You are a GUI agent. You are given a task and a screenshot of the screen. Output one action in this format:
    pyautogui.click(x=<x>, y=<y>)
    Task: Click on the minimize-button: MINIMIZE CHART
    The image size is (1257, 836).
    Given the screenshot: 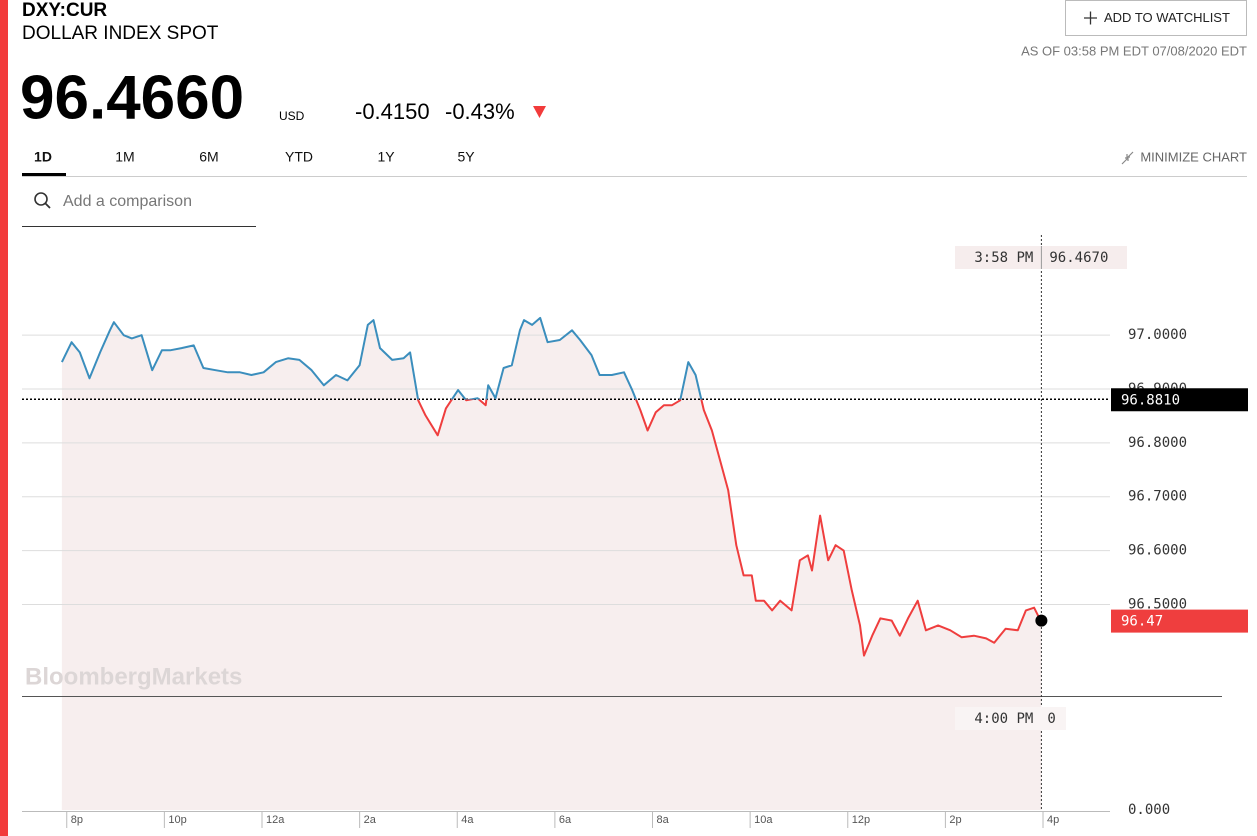 What is the action you would take?
    pyautogui.click(x=1184, y=157)
    